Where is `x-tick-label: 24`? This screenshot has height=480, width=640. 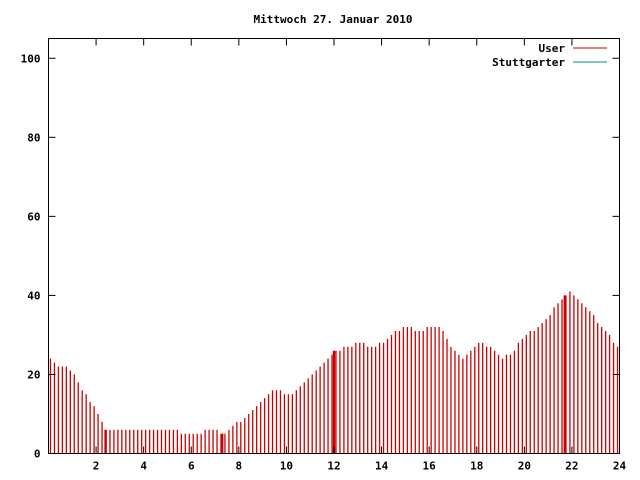 x-tick-label: 24 is located at coordinates (620, 466).